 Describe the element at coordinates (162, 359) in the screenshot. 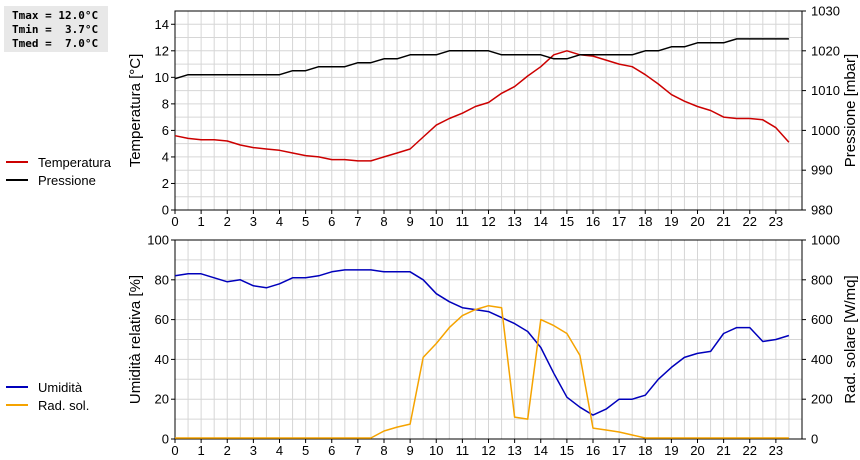

I see `chart2-ytick-label: 40` at that location.